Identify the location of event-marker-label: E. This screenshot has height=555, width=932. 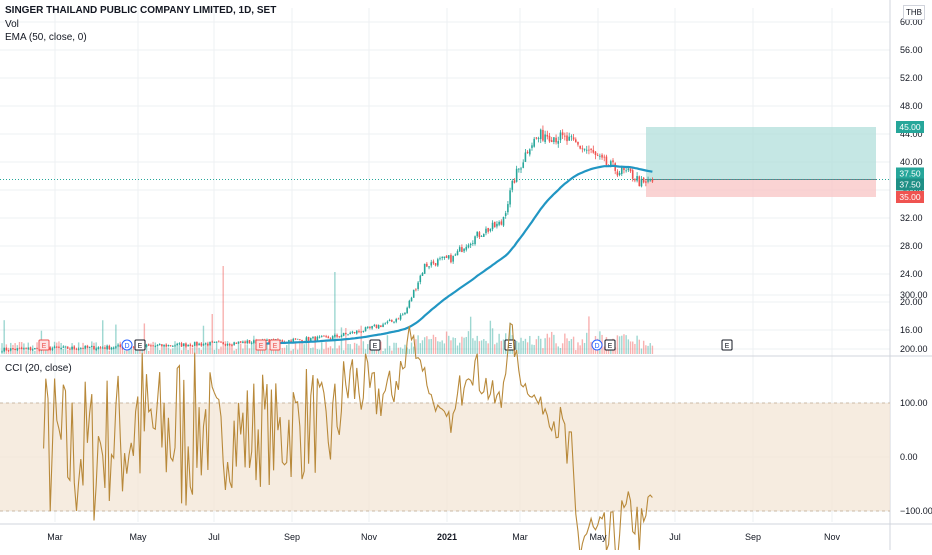
(510, 346).